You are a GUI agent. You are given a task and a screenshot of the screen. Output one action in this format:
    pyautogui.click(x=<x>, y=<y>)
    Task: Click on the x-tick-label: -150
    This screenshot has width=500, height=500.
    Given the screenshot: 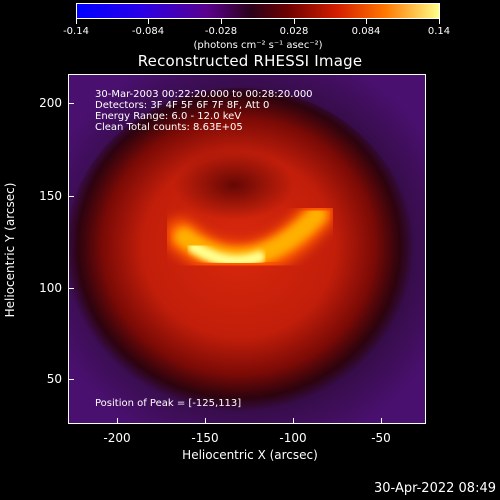 What is the action you would take?
    pyautogui.click(x=205, y=438)
    